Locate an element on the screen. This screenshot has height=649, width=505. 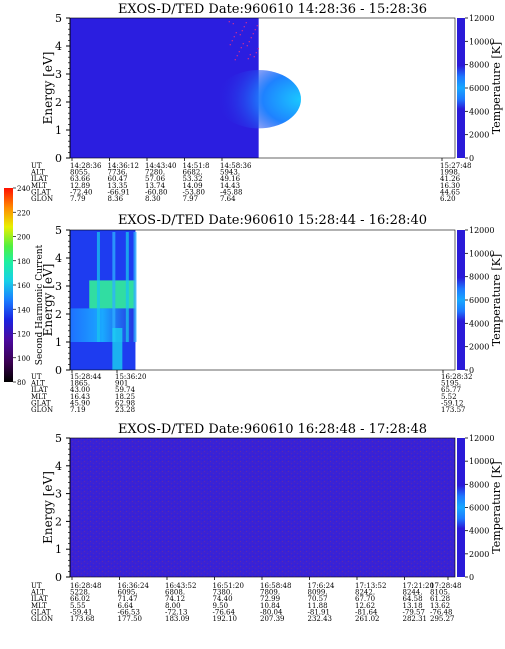
shc-tick-label: 160 is located at coordinates (23, 286).